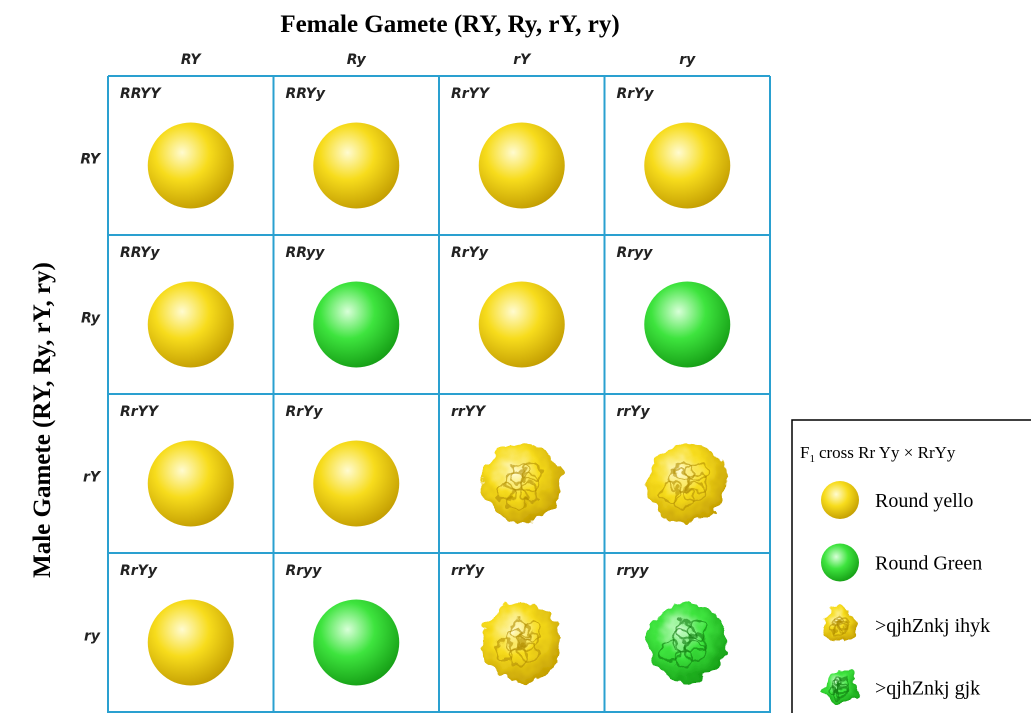  Describe the element at coordinates (927, 689) in the screenshot. I see `legend-label: >qjhZnkj gjk` at that location.